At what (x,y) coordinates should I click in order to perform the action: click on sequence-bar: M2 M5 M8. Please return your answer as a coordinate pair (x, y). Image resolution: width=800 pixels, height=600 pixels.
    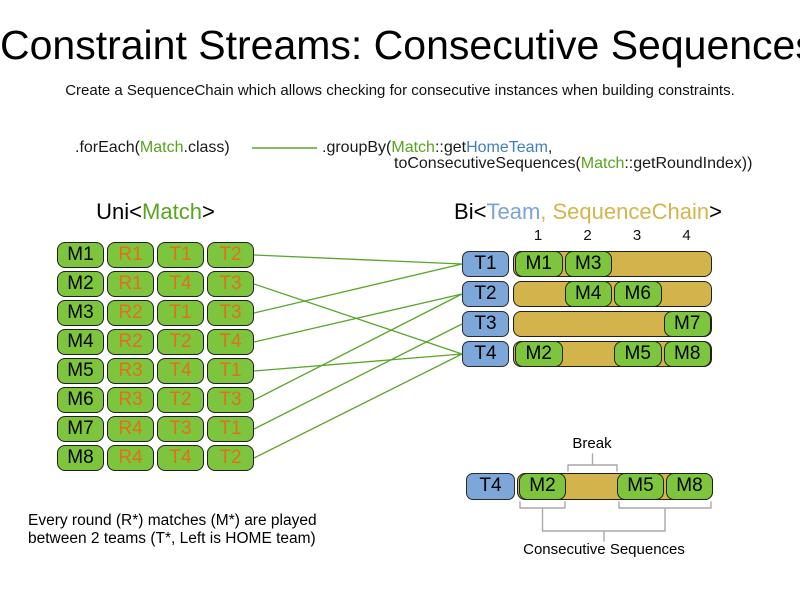
    Looking at the image, I should click on (612, 353).